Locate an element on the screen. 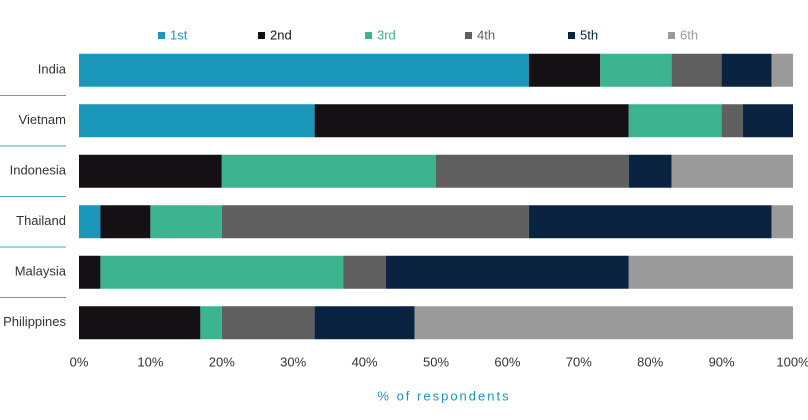 Image resolution: width=808 pixels, height=420 pixels. legend-label: 5th is located at coordinates (589, 34).